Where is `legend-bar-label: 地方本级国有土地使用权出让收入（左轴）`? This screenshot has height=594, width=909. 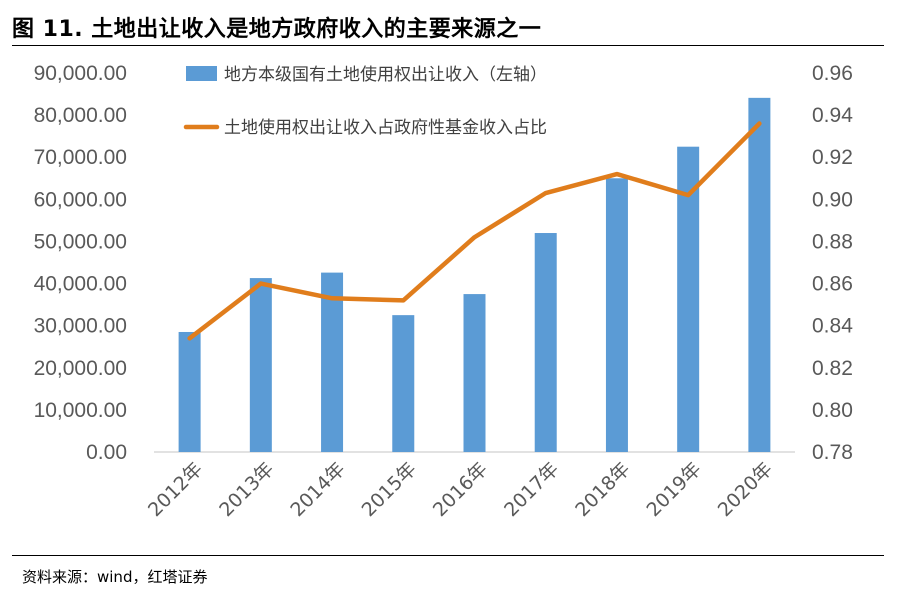
legend-bar-label: 地方本级国有土地使用权出让收入（左轴） is located at coordinates (385, 74).